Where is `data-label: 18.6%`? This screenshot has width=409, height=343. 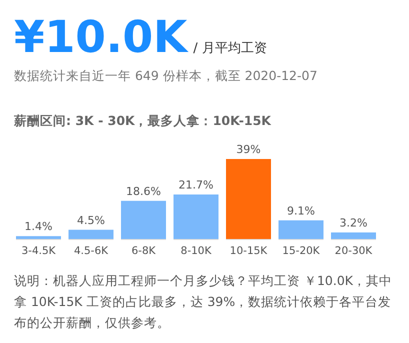
data-label: 18.6% is located at coordinates (143, 191).